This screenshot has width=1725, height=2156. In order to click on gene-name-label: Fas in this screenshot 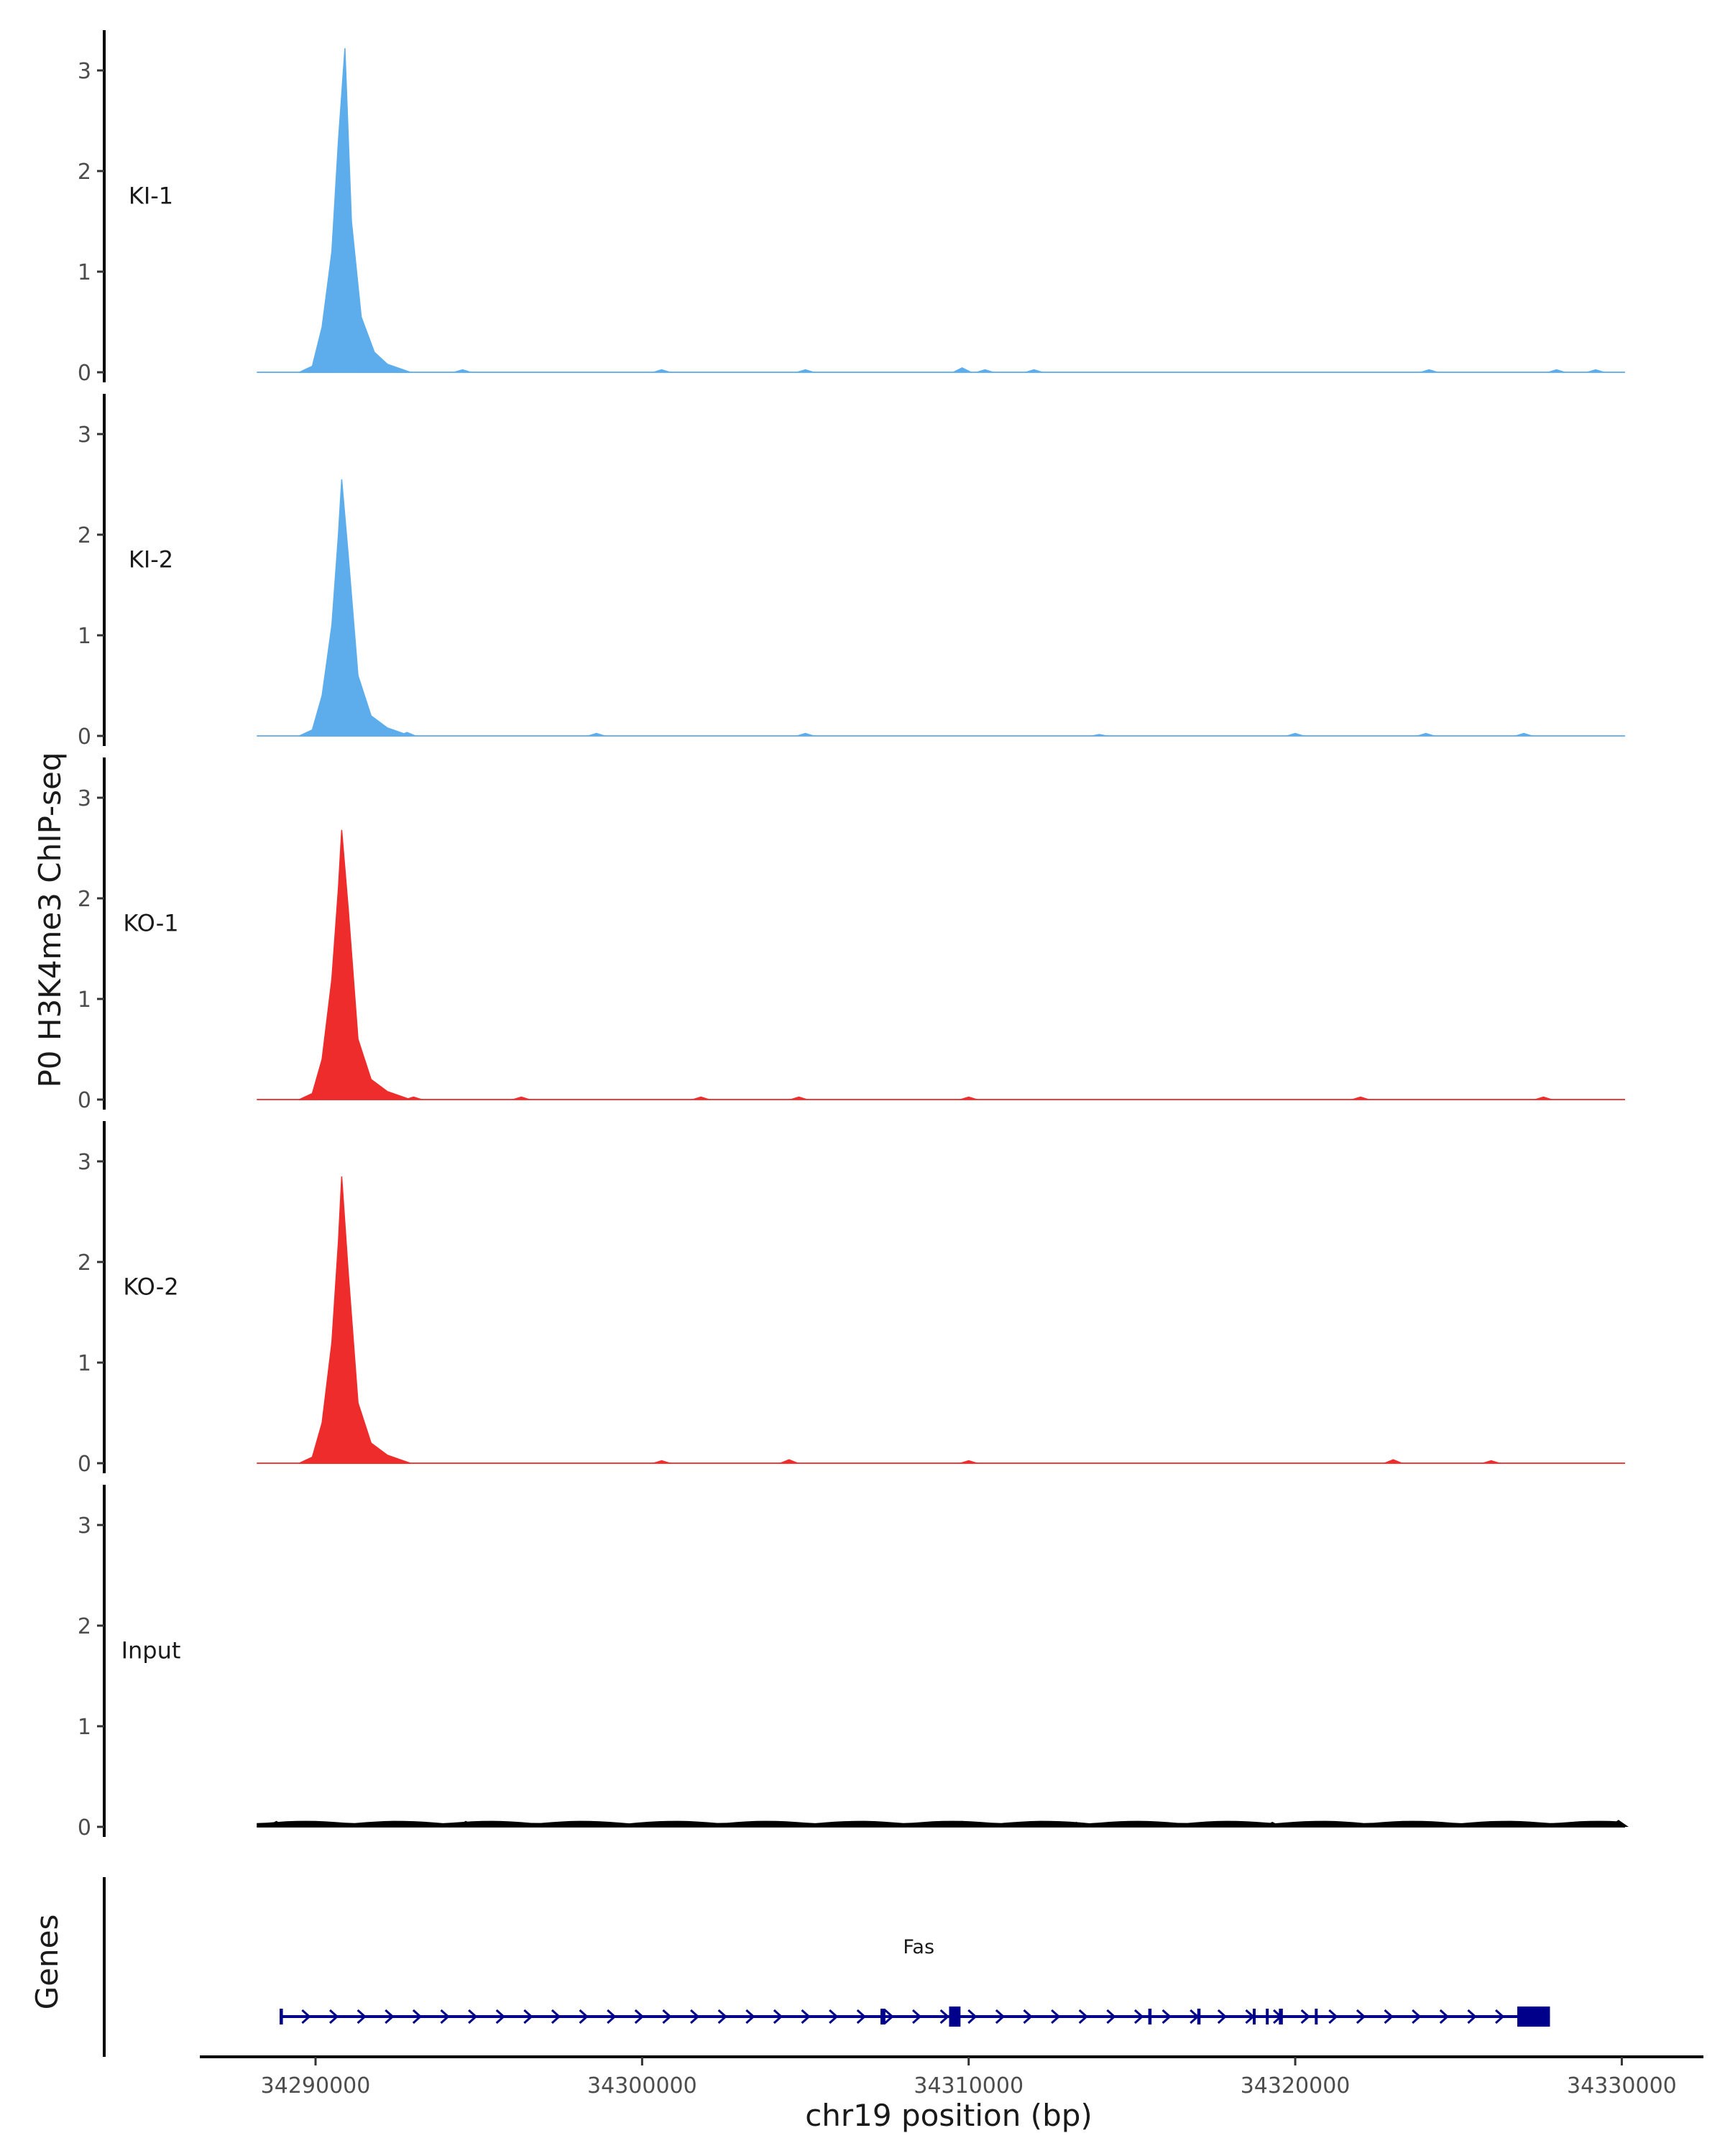, I will do `click(918, 1947)`.